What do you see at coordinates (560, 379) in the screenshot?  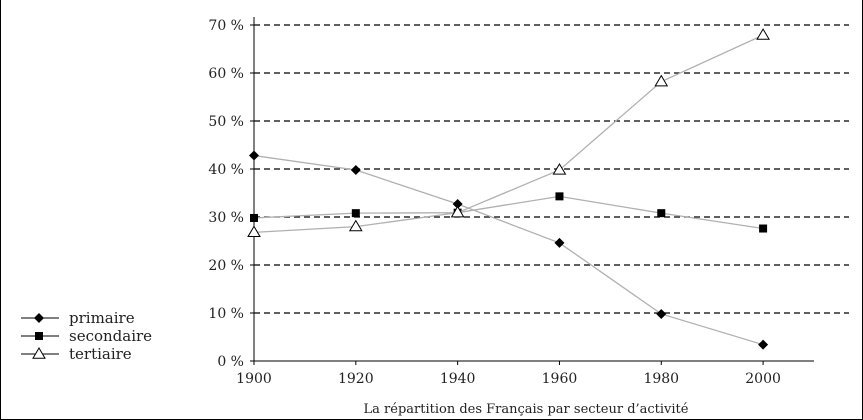 I see `x-tick-label: 1960` at bounding box center [560, 379].